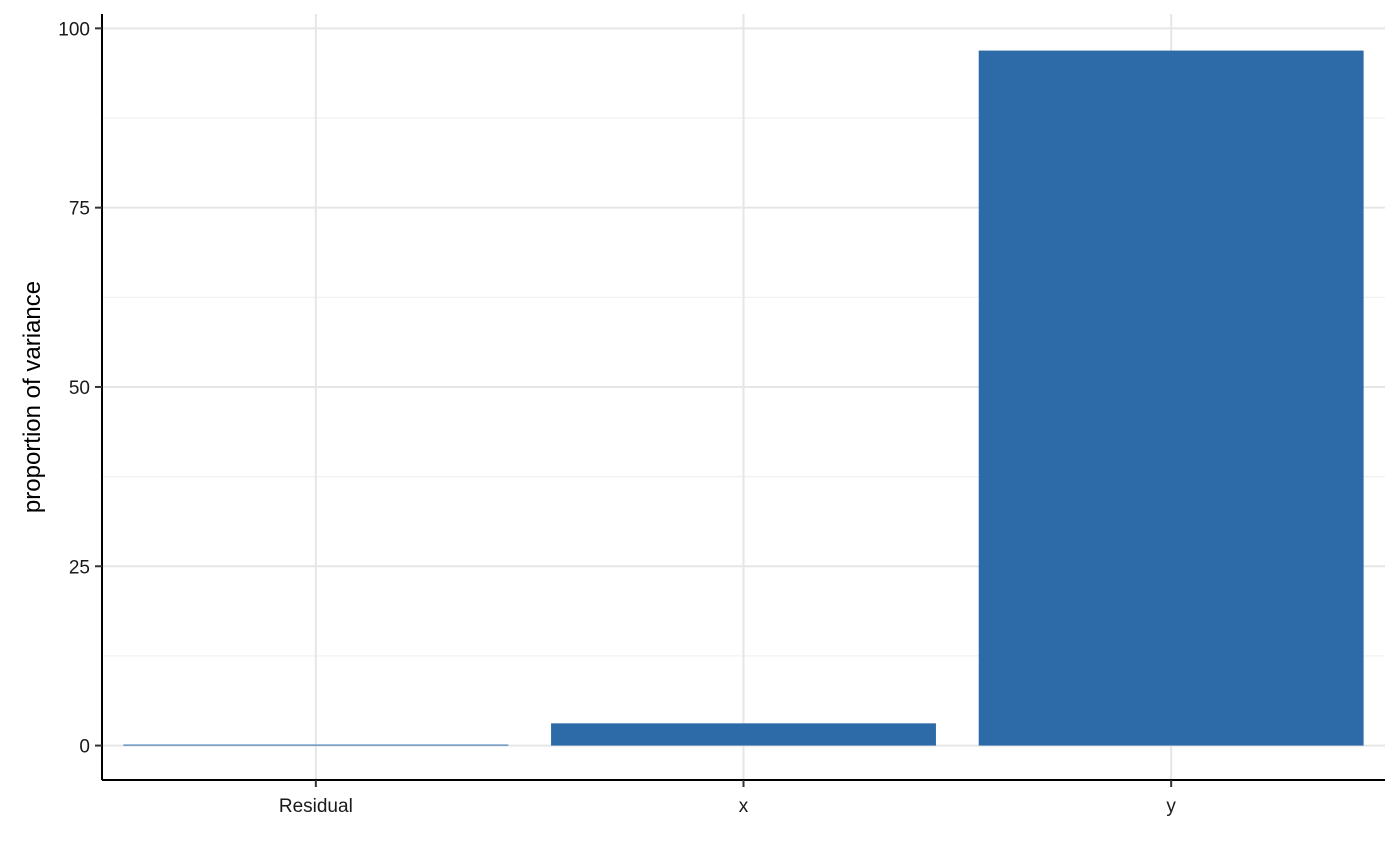 The width and height of the screenshot is (1400, 866). What do you see at coordinates (727, 798) in the screenshot?
I see `x-tick-labels: Residual x y` at bounding box center [727, 798].